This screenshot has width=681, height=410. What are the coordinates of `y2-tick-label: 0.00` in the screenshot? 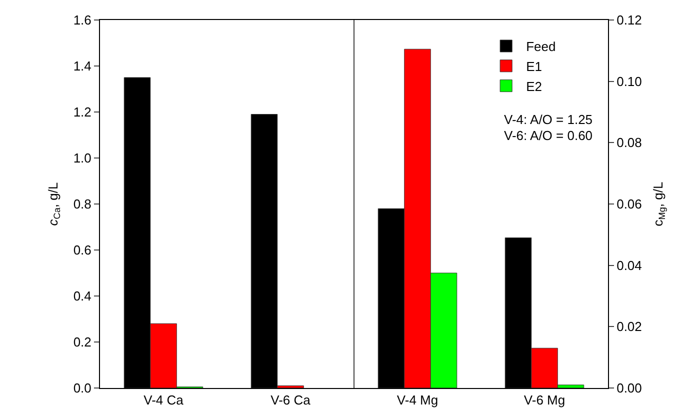 It's located at (629, 388).